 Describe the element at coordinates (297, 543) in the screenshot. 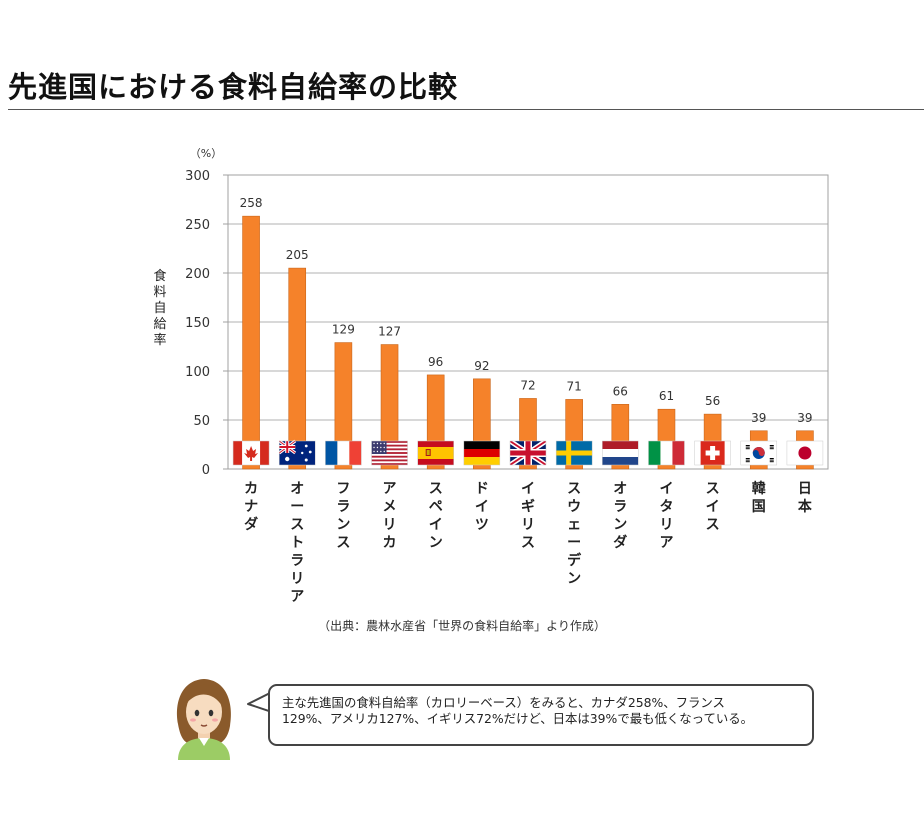

I see `x-tick-label: ト` at that location.